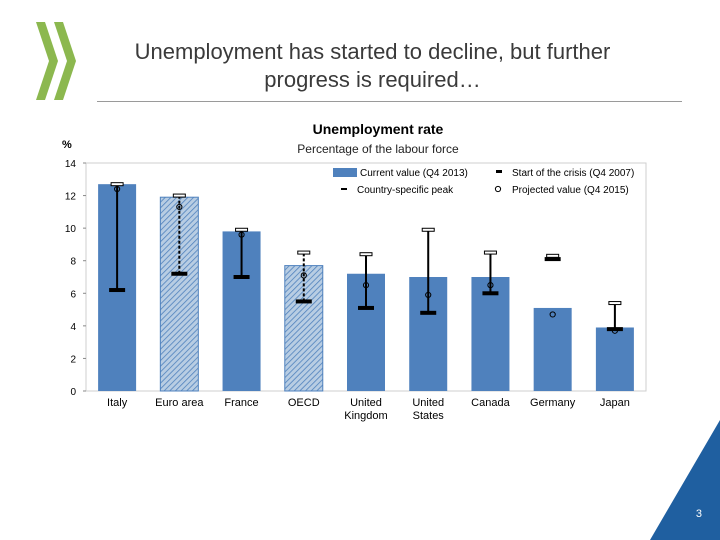 Image resolution: width=720 pixels, height=540 pixels. Describe the element at coordinates (73, 359) in the screenshot. I see `y-tick-label: 2` at that location.